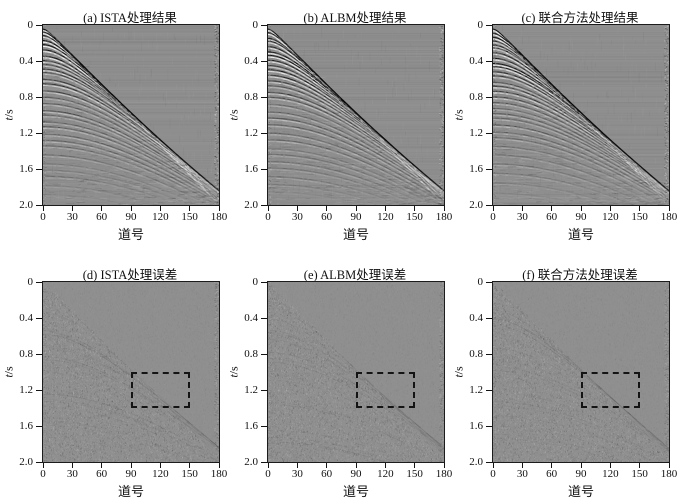  What do you see at coordinates (580, 18) in the screenshot?
I see `panel-title: (c) 联合方法处理结果` at bounding box center [580, 18].